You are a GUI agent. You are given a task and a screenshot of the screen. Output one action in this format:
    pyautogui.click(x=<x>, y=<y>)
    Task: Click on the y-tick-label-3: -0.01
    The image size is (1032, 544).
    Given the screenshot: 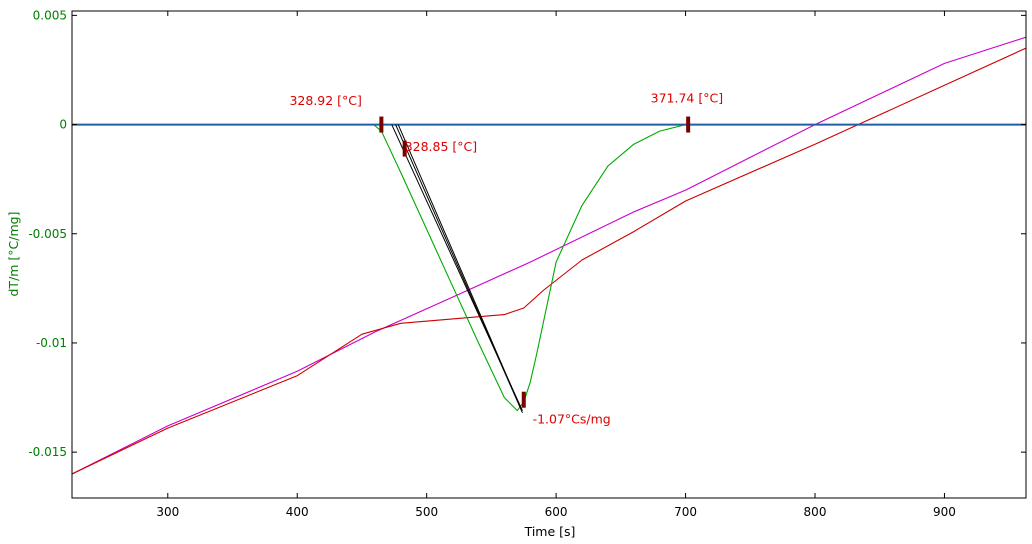 What is the action you would take?
    pyautogui.click(x=51, y=343)
    